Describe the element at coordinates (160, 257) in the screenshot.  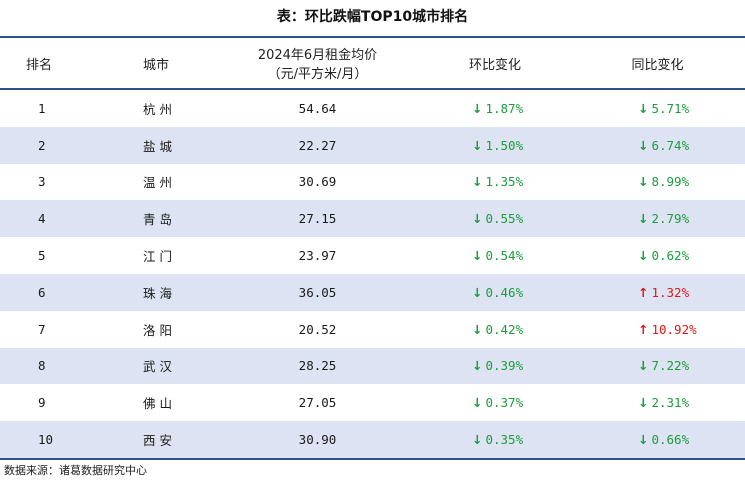
I see `cell-city: 江门` at that location.